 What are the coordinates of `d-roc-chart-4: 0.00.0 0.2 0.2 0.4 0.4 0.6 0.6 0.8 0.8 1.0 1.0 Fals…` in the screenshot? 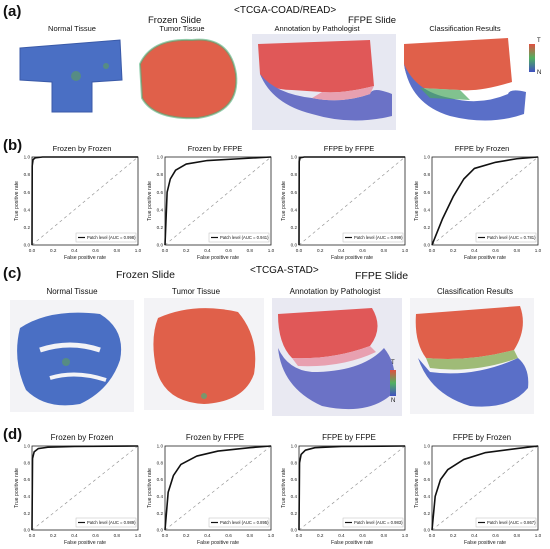 It's located at (478, 495).